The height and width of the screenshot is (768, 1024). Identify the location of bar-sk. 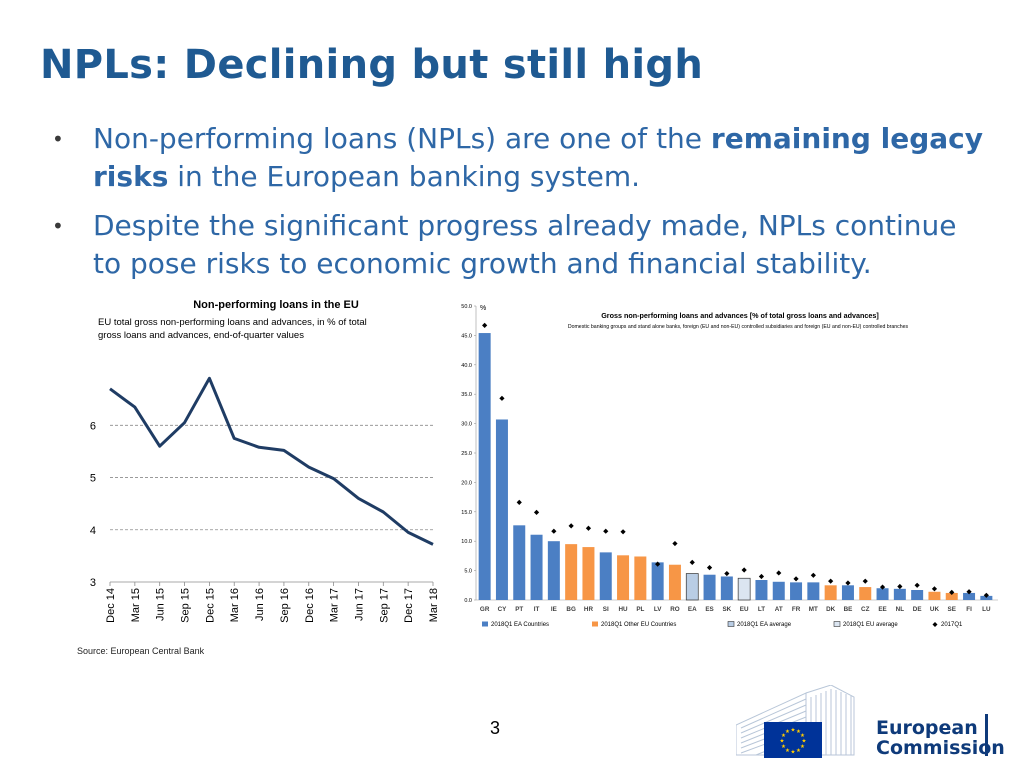
(726, 588).